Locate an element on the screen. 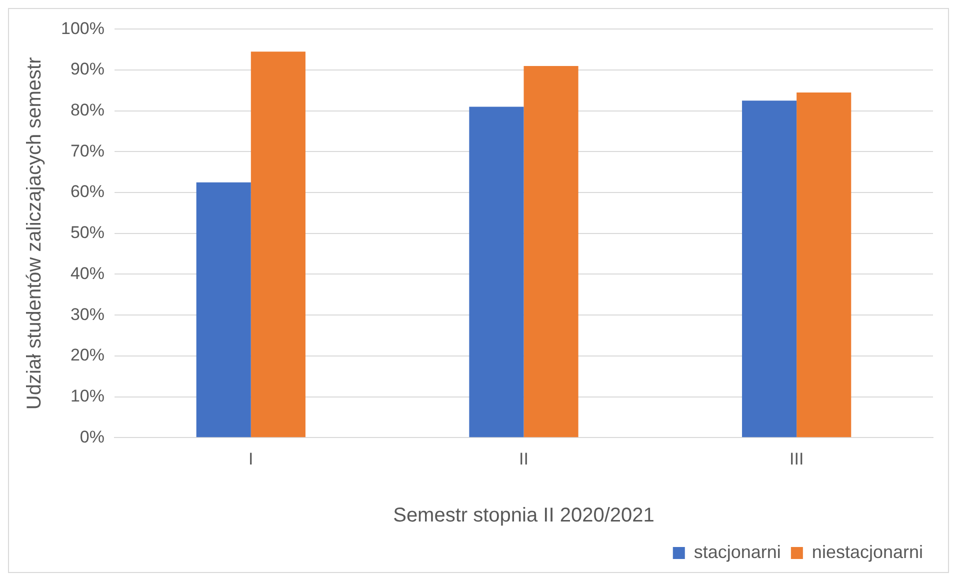  y-tick-label: 70% is located at coordinates (87, 150).